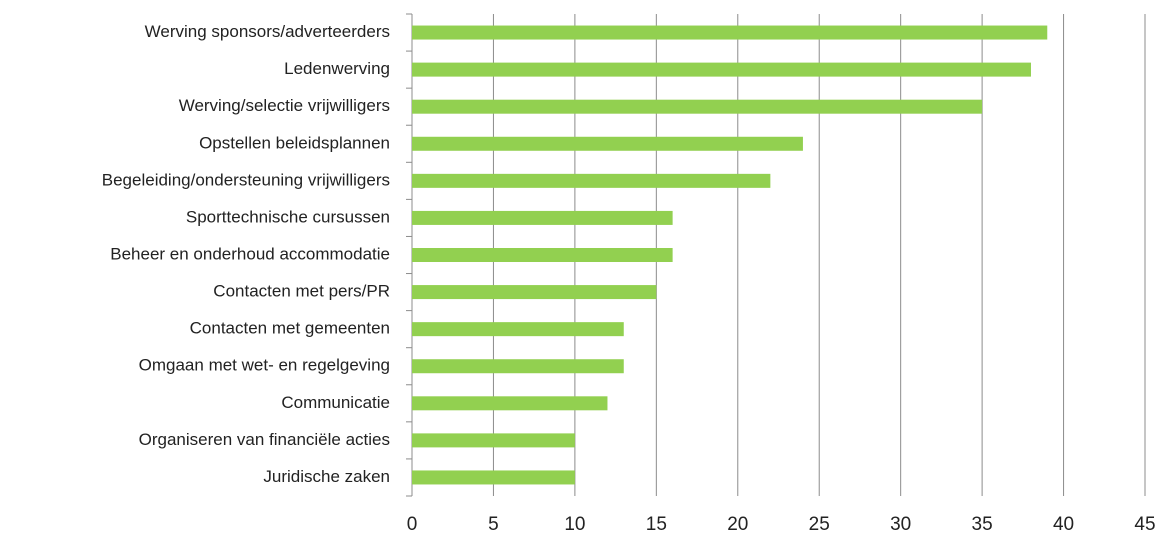 This screenshot has height=539, width=1160. I want to click on y-tick-label: Werving sponsors/adverteerders, so click(267, 31).